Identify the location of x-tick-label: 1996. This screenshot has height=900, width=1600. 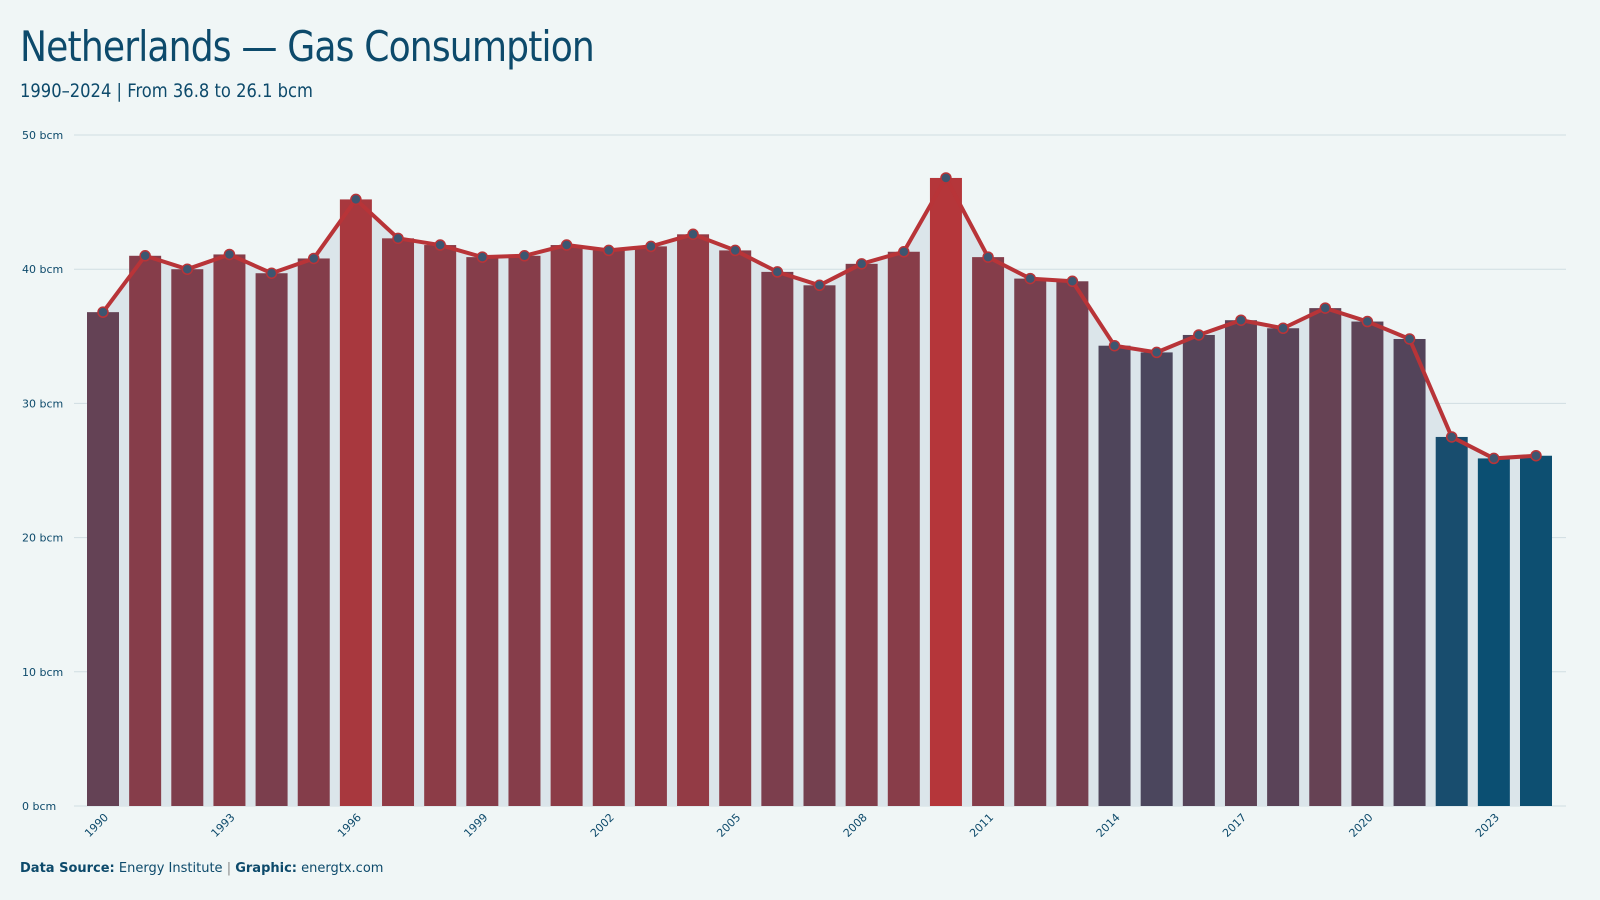
(349, 825).